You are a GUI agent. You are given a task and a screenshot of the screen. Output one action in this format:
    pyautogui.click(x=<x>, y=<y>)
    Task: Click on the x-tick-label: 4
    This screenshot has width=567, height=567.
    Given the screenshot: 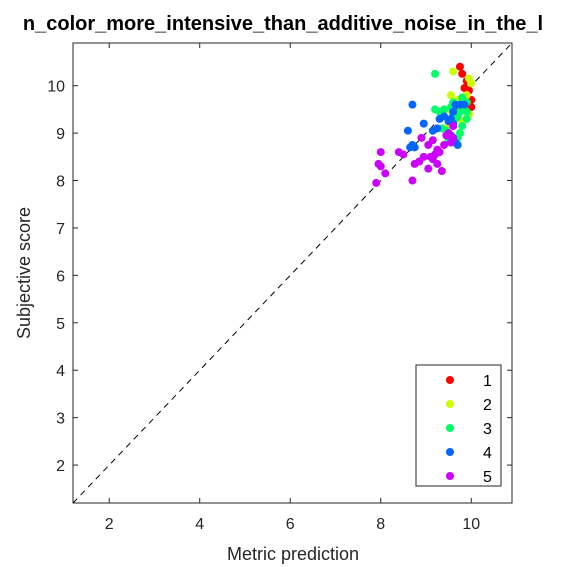 What is the action you would take?
    pyautogui.click(x=199, y=524)
    